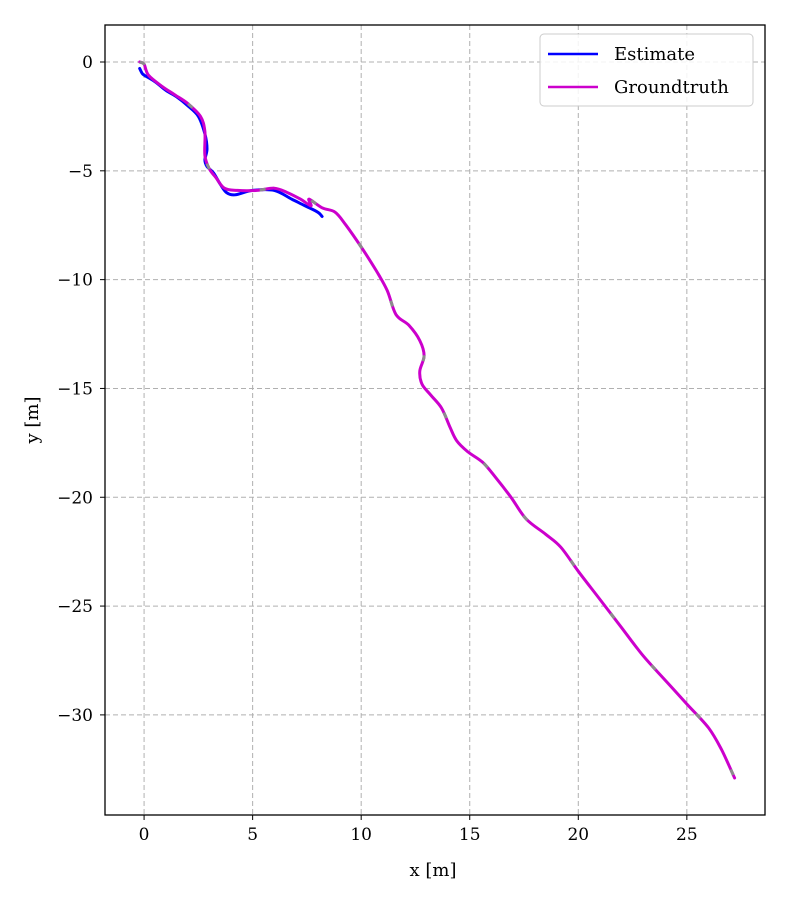 This screenshot has height=899, width=789. I want to click on y-tick-label: −5, so click(80, 172).